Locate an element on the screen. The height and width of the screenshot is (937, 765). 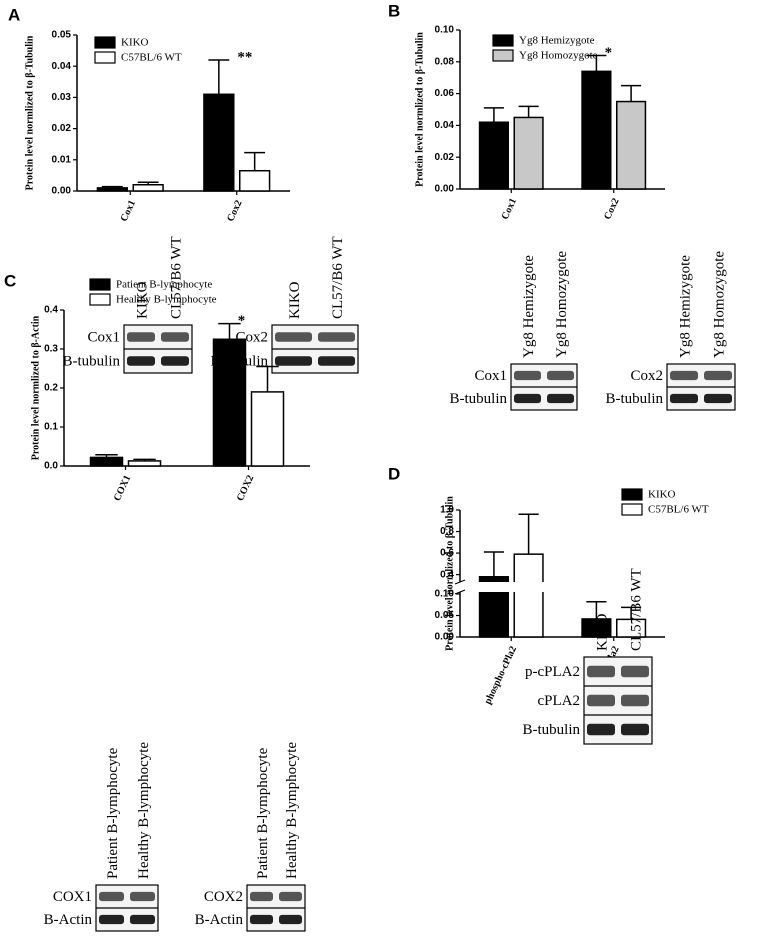
panel-label: B is located at coordinates (394, 10).